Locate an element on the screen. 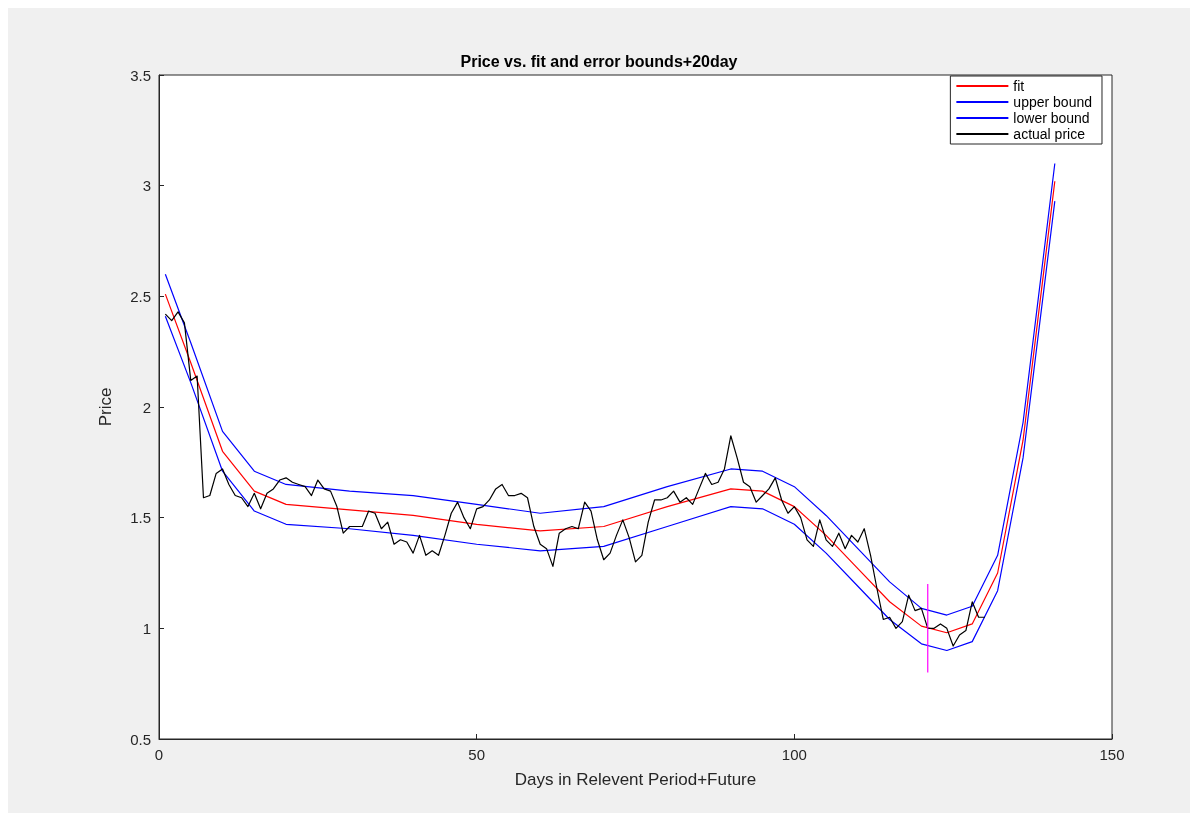  x-tick-label: 50 is located at coordinates (477, 754).